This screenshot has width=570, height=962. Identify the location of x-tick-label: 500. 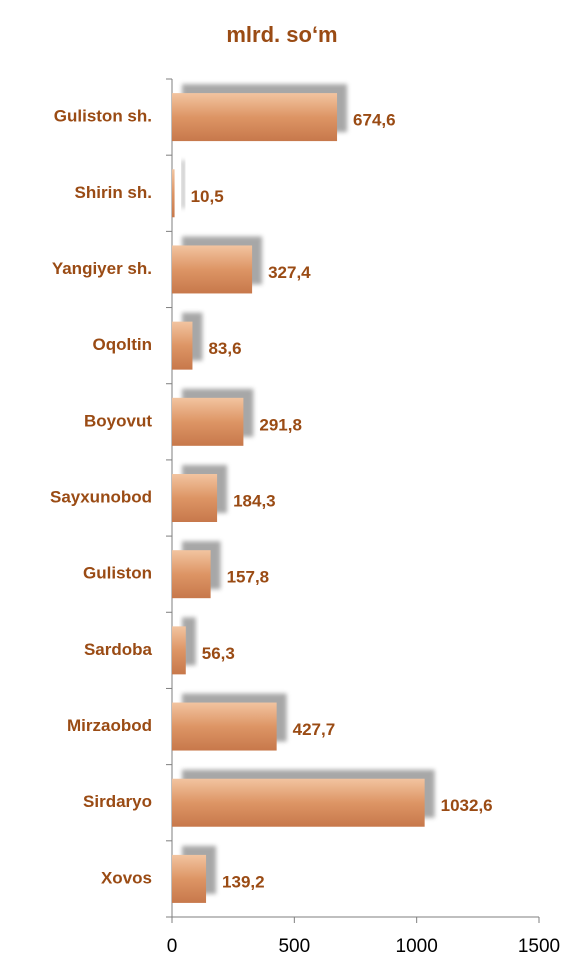
(294, 946).